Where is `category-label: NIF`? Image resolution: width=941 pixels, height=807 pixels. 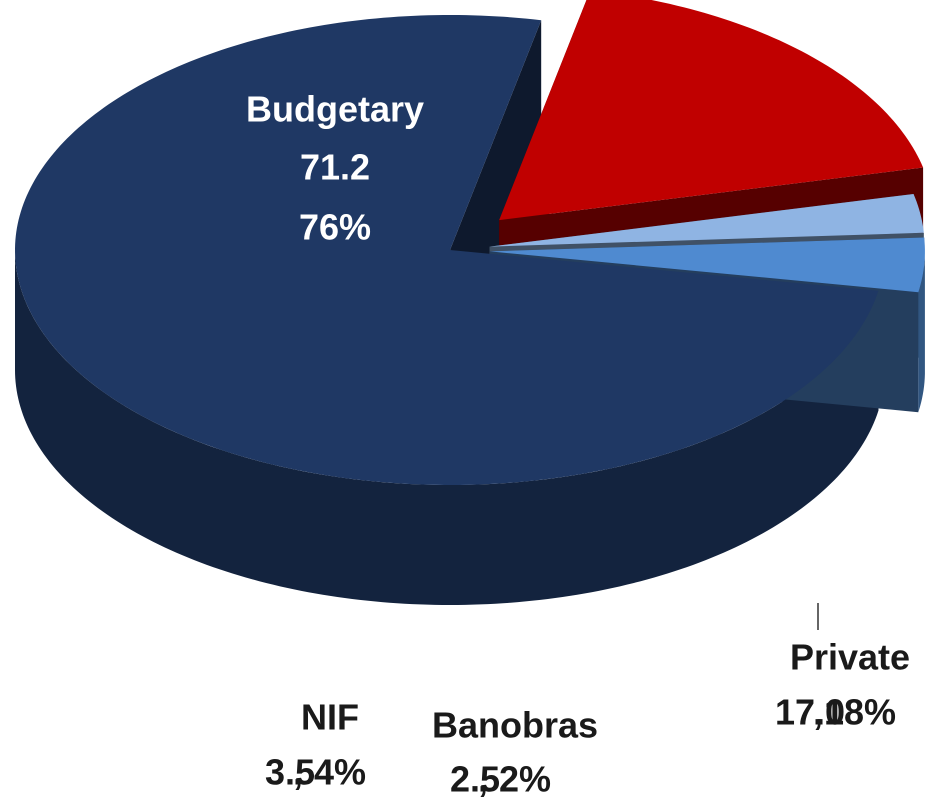
category-label: NIF is located at coordinates (330, 717).